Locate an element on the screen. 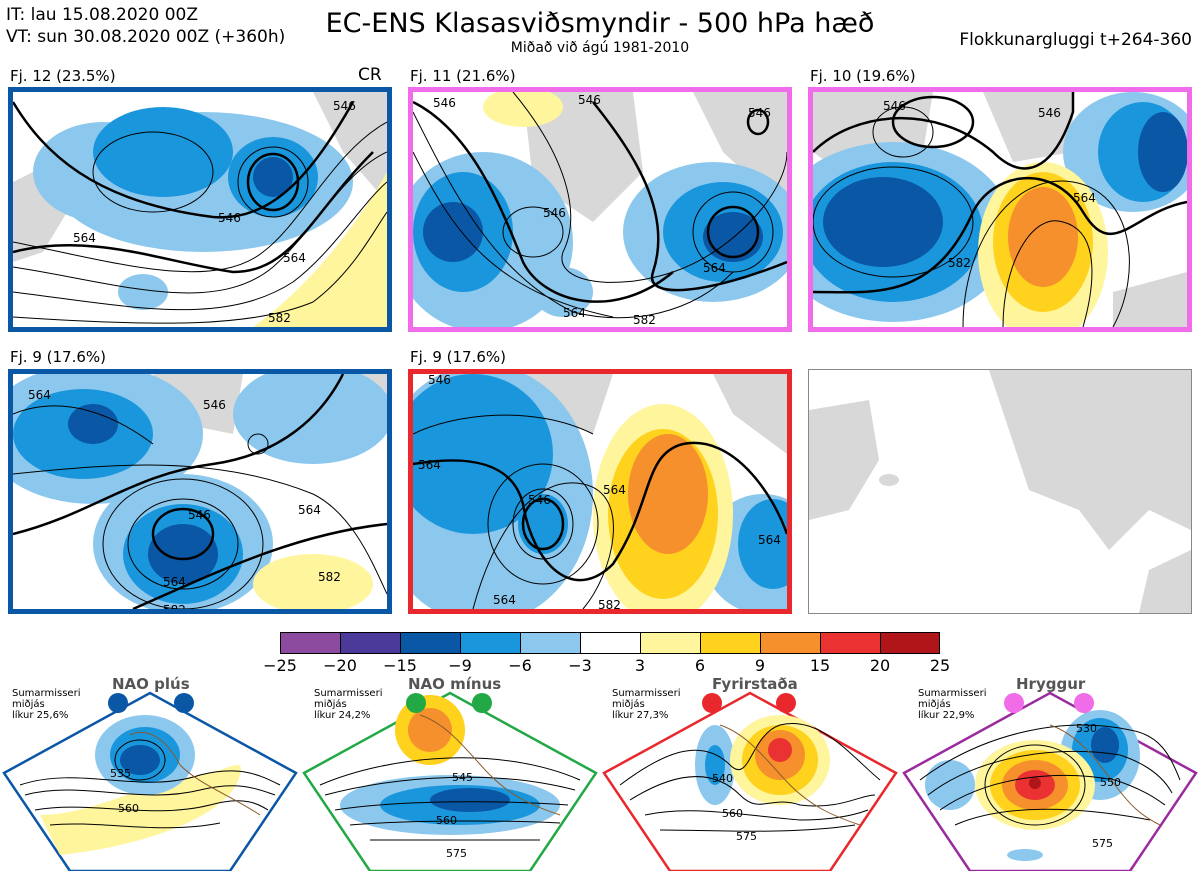 The image size is (1200, 871). panel-2-map: 546 546 546 546 564 564 582 is located at coordinates (600, 209).